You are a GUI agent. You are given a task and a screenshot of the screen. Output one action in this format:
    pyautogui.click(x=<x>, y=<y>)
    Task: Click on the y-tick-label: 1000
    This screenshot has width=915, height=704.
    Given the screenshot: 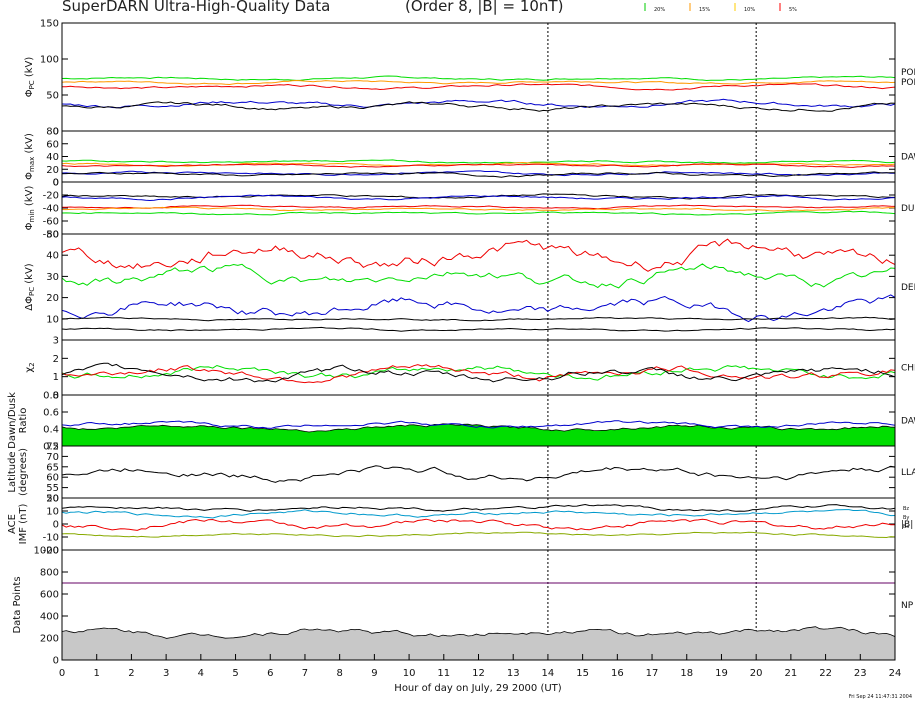 What is the action you would take?
    pyautogui.click(x=46, y=551)
    